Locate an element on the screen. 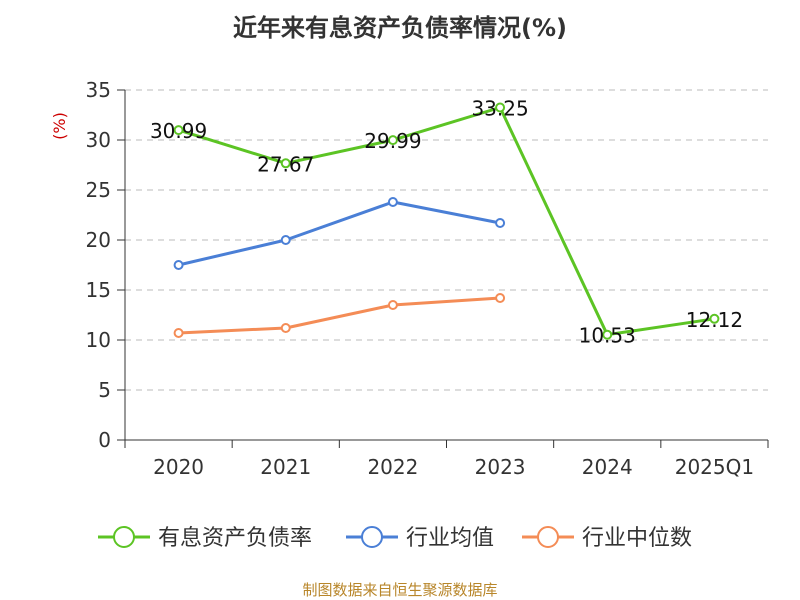 This screenshot has height=600, width=800. x-tick-label: 2022 is located at coordinates (392, 467).